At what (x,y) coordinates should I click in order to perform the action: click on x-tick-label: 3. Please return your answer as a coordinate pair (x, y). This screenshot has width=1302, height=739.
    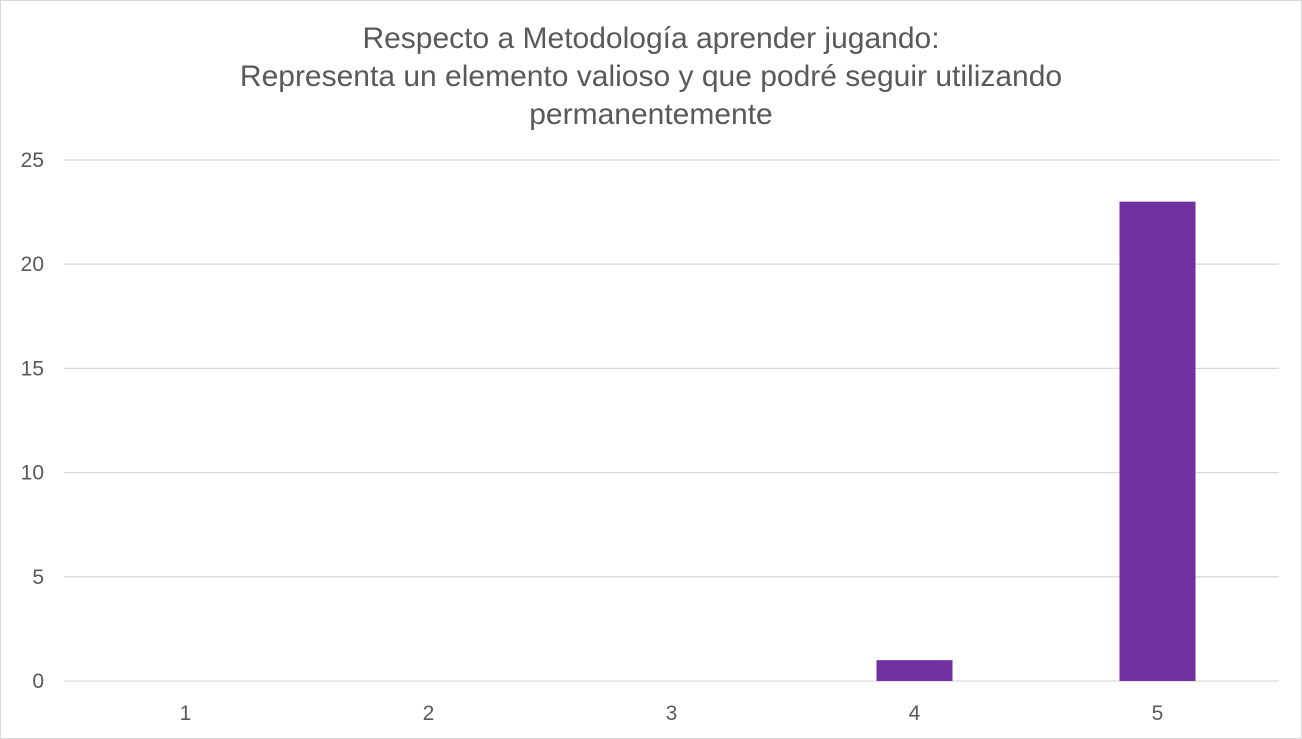
    Looking at the image, I should click on (672, 713).